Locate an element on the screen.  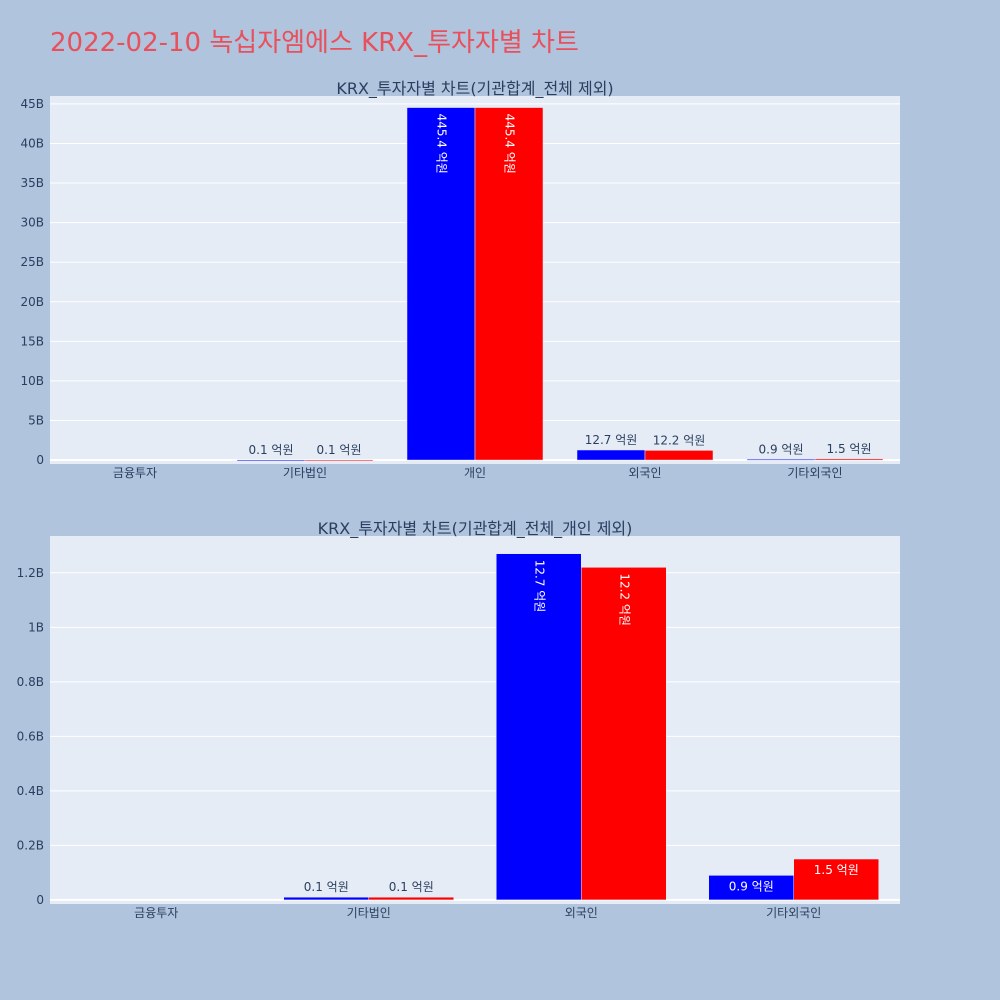
y-tick-label: 40B is located at coordinates (32, 143).